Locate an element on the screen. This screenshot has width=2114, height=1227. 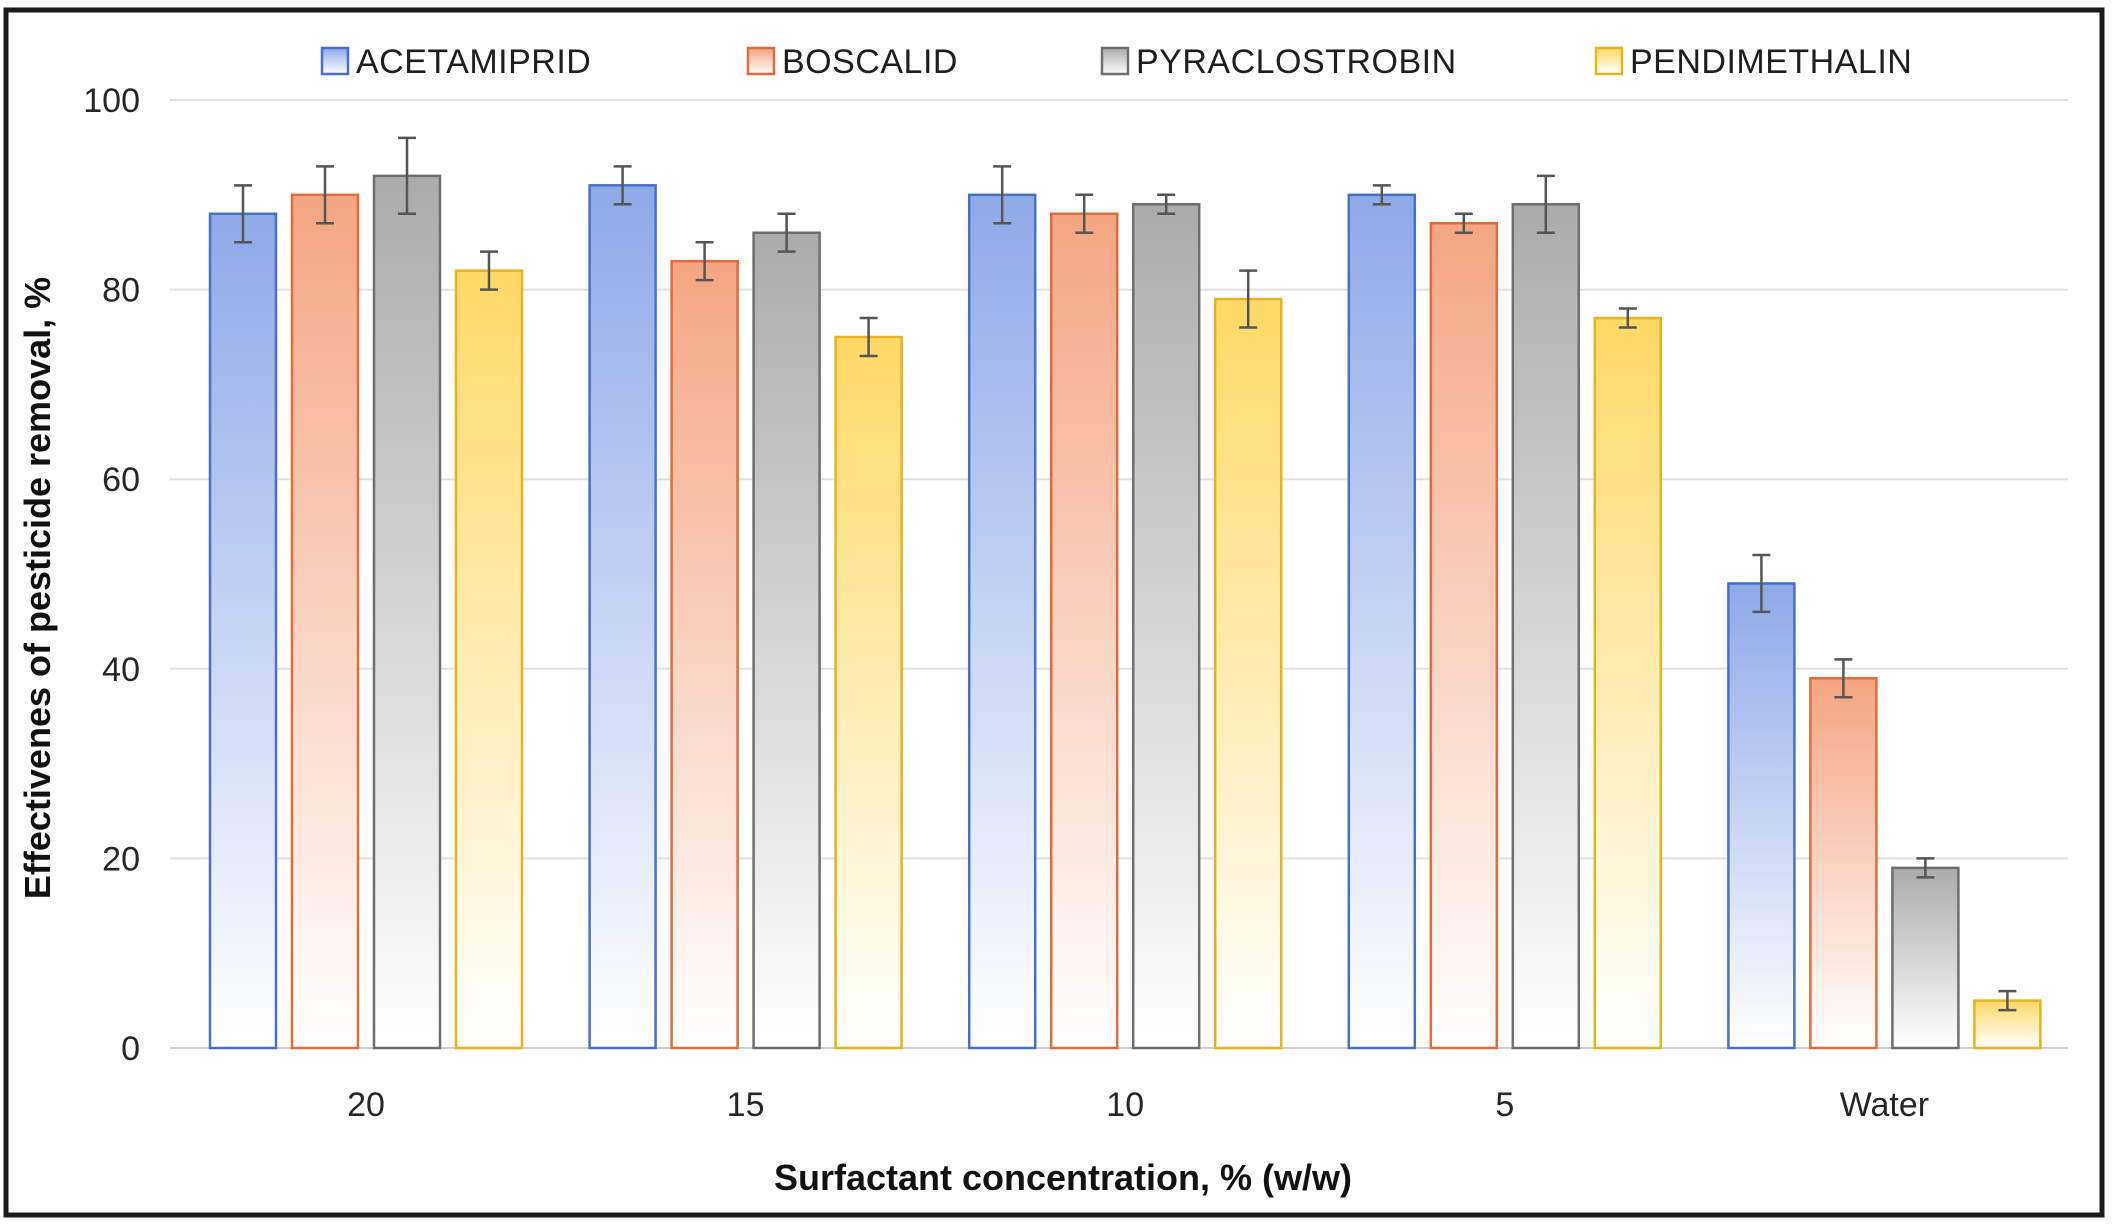
y-tick-label: 0 is located at coordinates (130, 1049).